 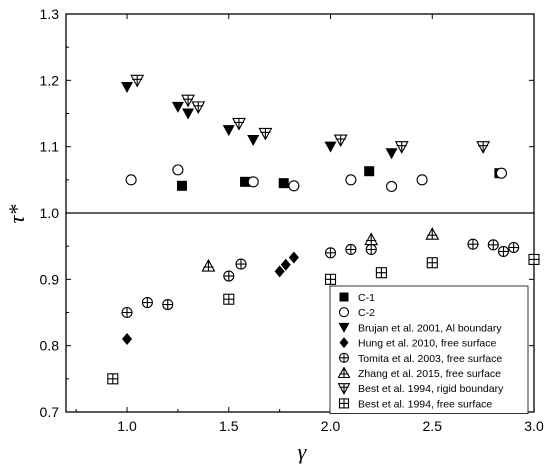 I want to click on legend-label: Best et al. 1994, rigid boundary, so click(x=431, y=389).